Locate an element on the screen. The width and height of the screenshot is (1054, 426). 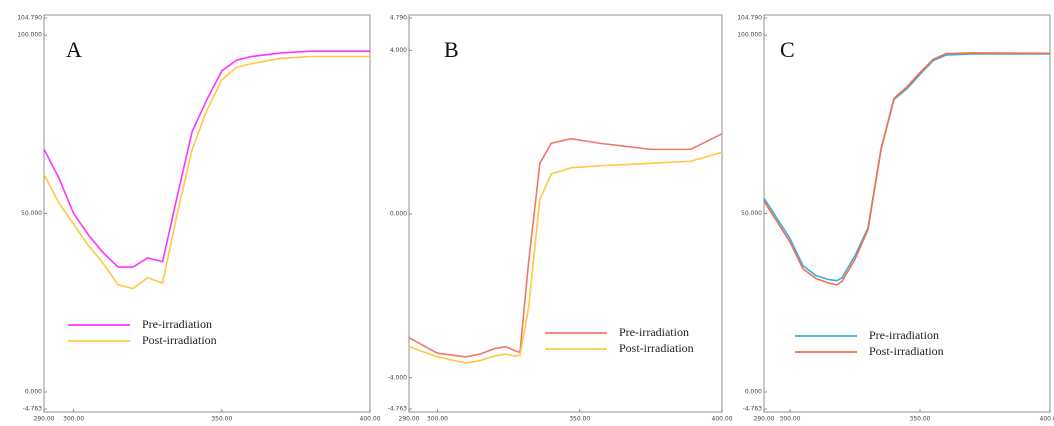
panel-label: A is located at coordinates (74, 49).